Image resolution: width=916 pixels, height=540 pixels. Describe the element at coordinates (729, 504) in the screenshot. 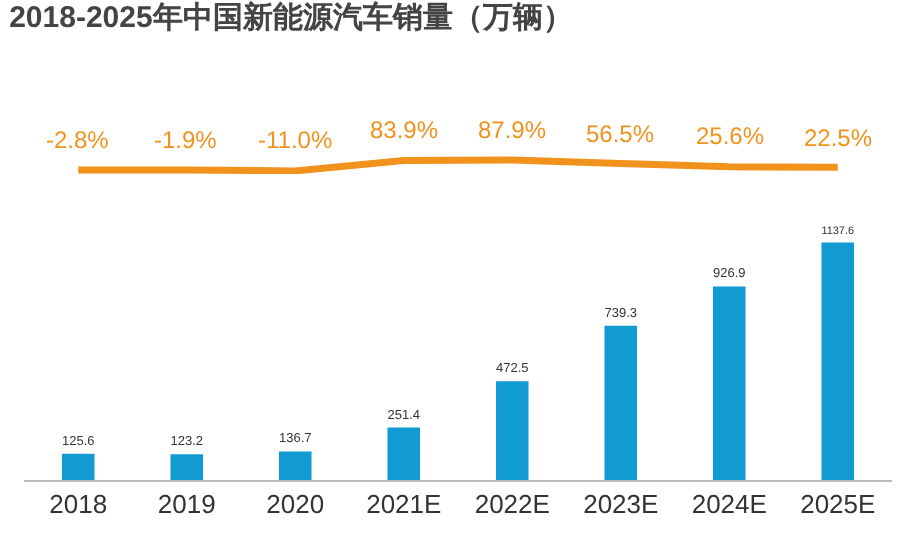

I see `x-tick-label: 2024E` at that location.